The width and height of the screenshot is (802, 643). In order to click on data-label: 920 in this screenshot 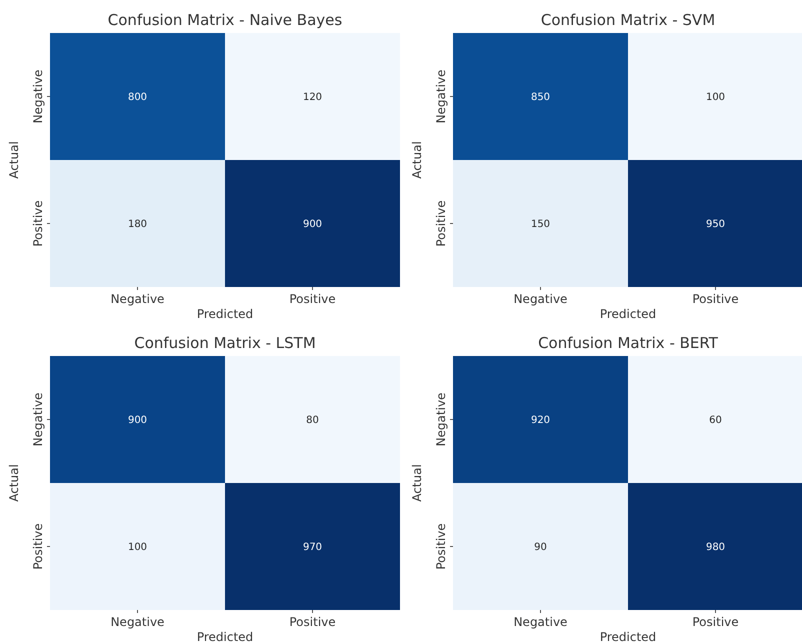, I will do `click(540, 420)`.